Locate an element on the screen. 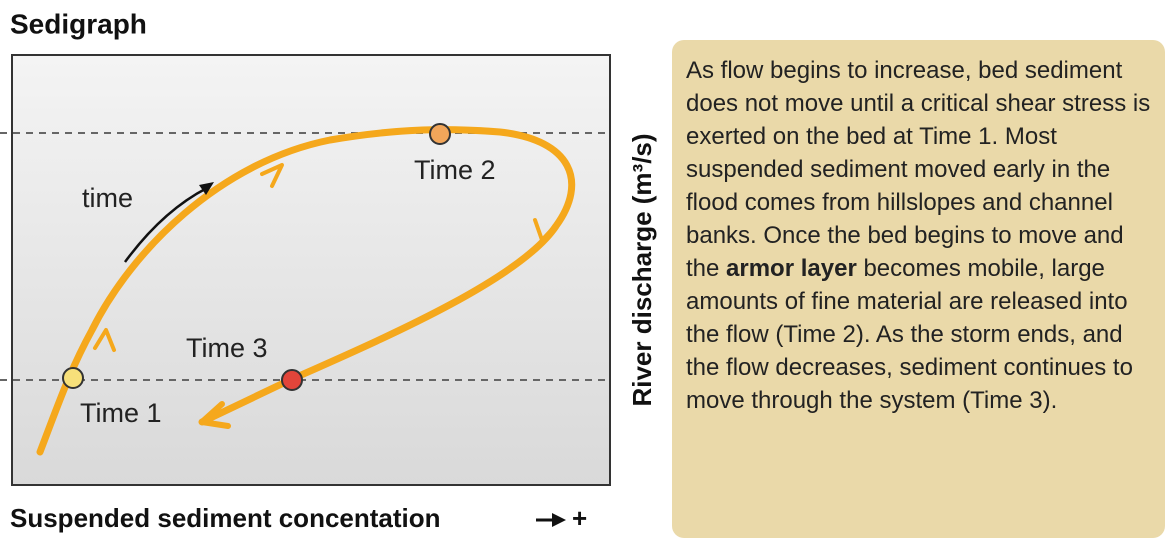 The image size is (1170, 542). time-arrow is located at coordinates (165, 224).